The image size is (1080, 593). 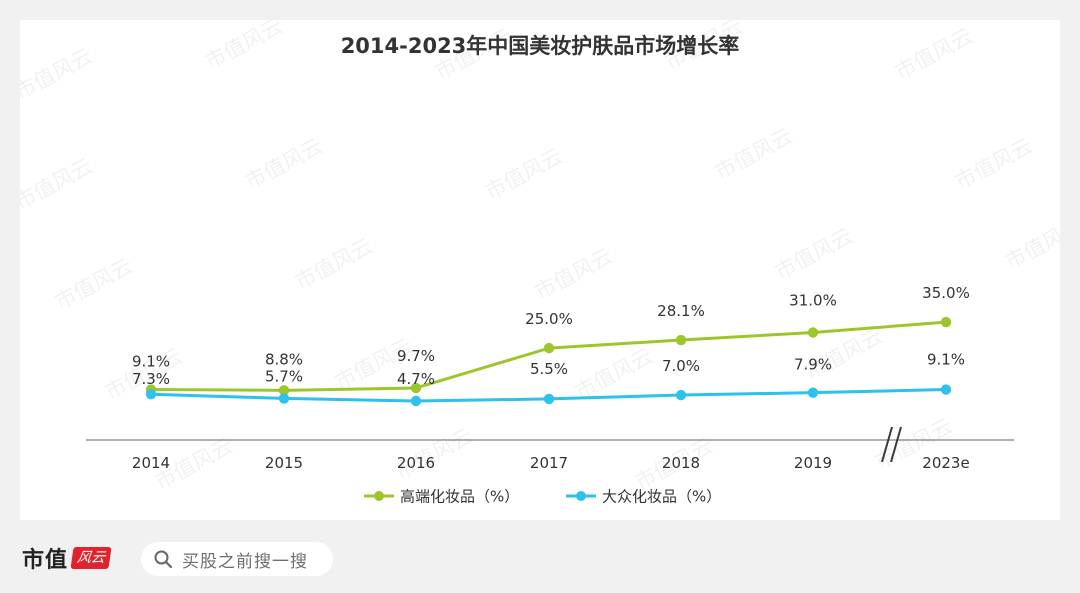 What do you see at coordinates (681, 463) in the screenshot?
I see `x-tick-label: 2018` at bounding box center [681, 463].